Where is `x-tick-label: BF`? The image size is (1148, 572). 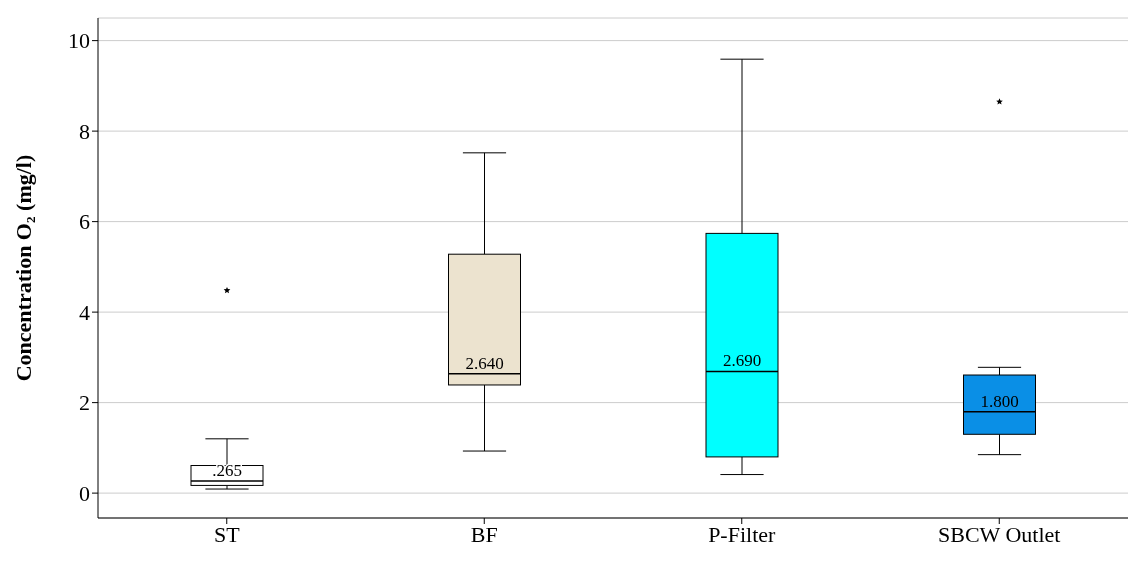 x-tick-label: BF is located at coordinates (484, 534).